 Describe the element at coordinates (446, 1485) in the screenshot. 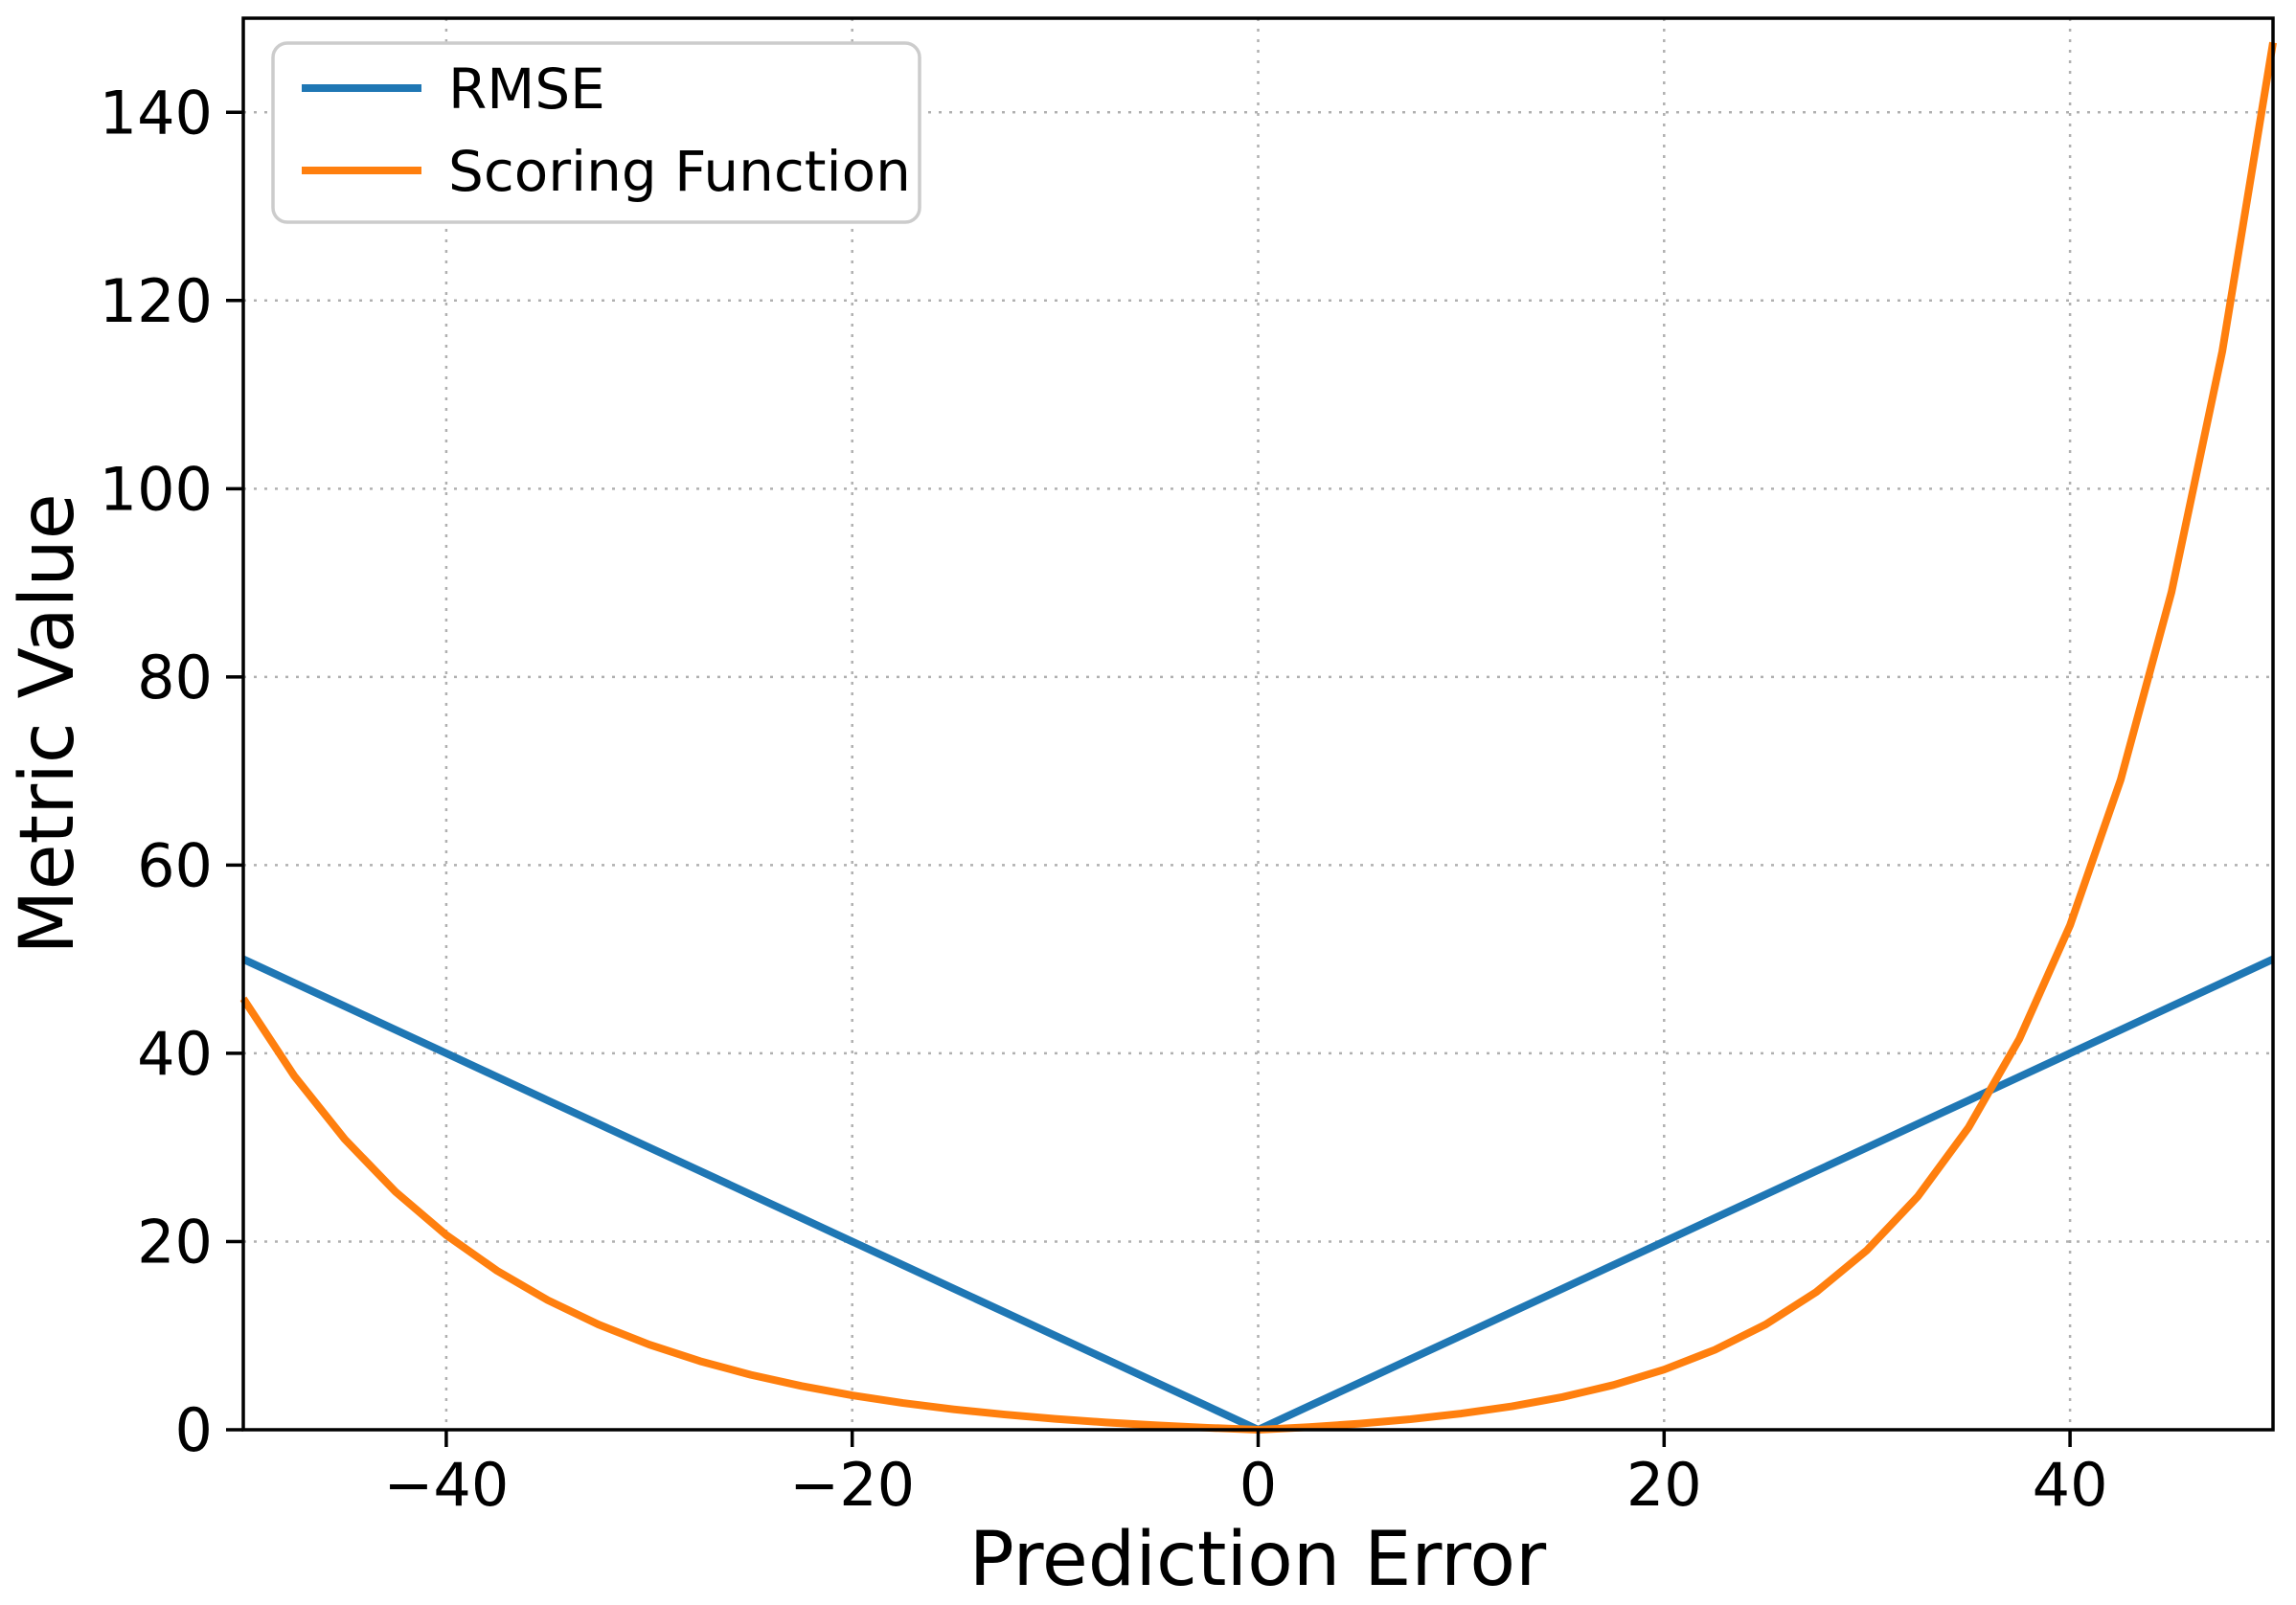

I see `x-tick-label: −40` at that location.